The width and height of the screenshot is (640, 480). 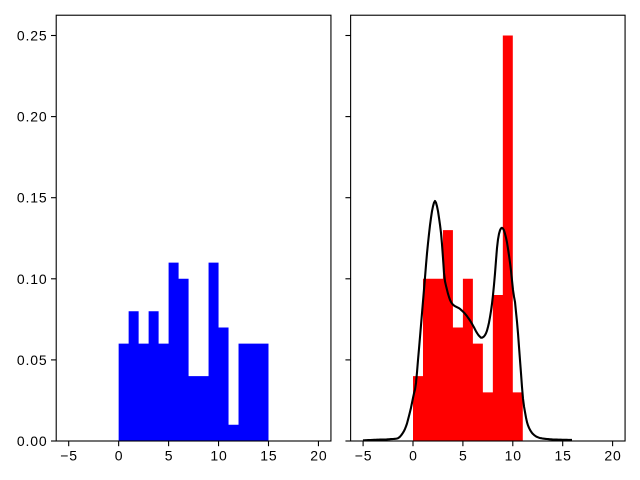 I want to click on svg-text: 0.00, so click(x=32, y=441).